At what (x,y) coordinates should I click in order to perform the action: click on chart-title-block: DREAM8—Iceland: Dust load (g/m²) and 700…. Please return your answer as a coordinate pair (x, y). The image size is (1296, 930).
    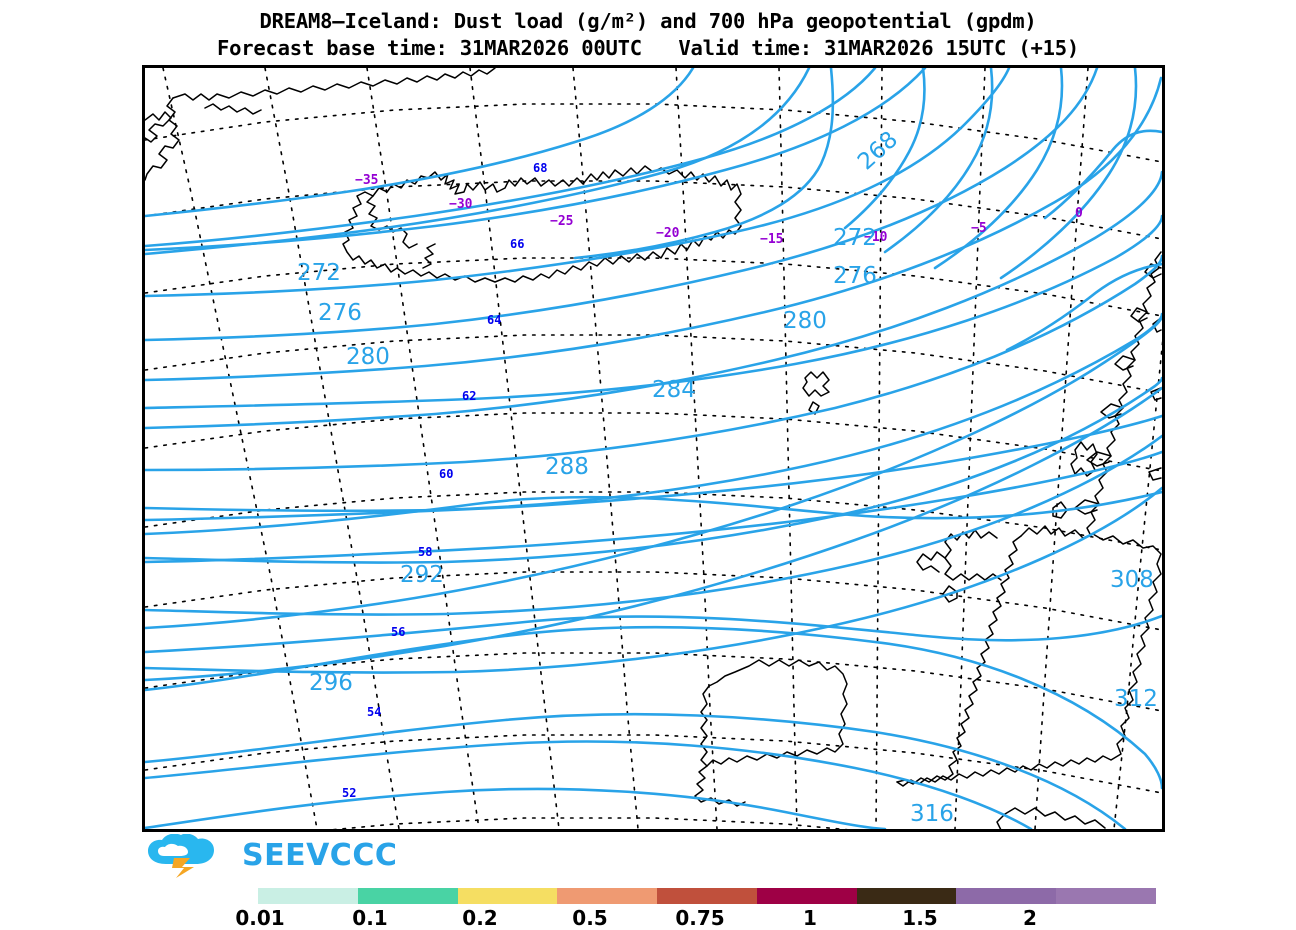
    Looking at the image, I should click on (648, 35).